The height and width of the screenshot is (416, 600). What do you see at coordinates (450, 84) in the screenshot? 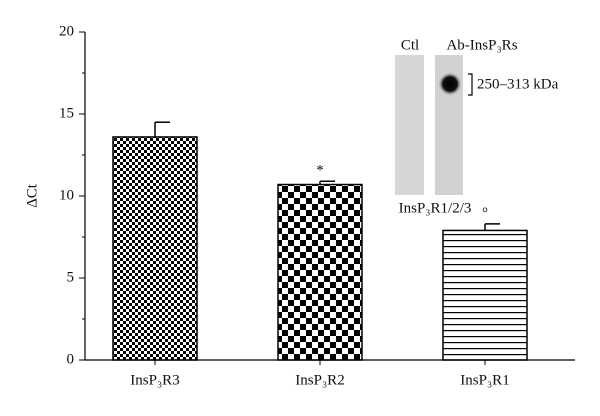
I see `blot-band` at bounding box center [450, 84].